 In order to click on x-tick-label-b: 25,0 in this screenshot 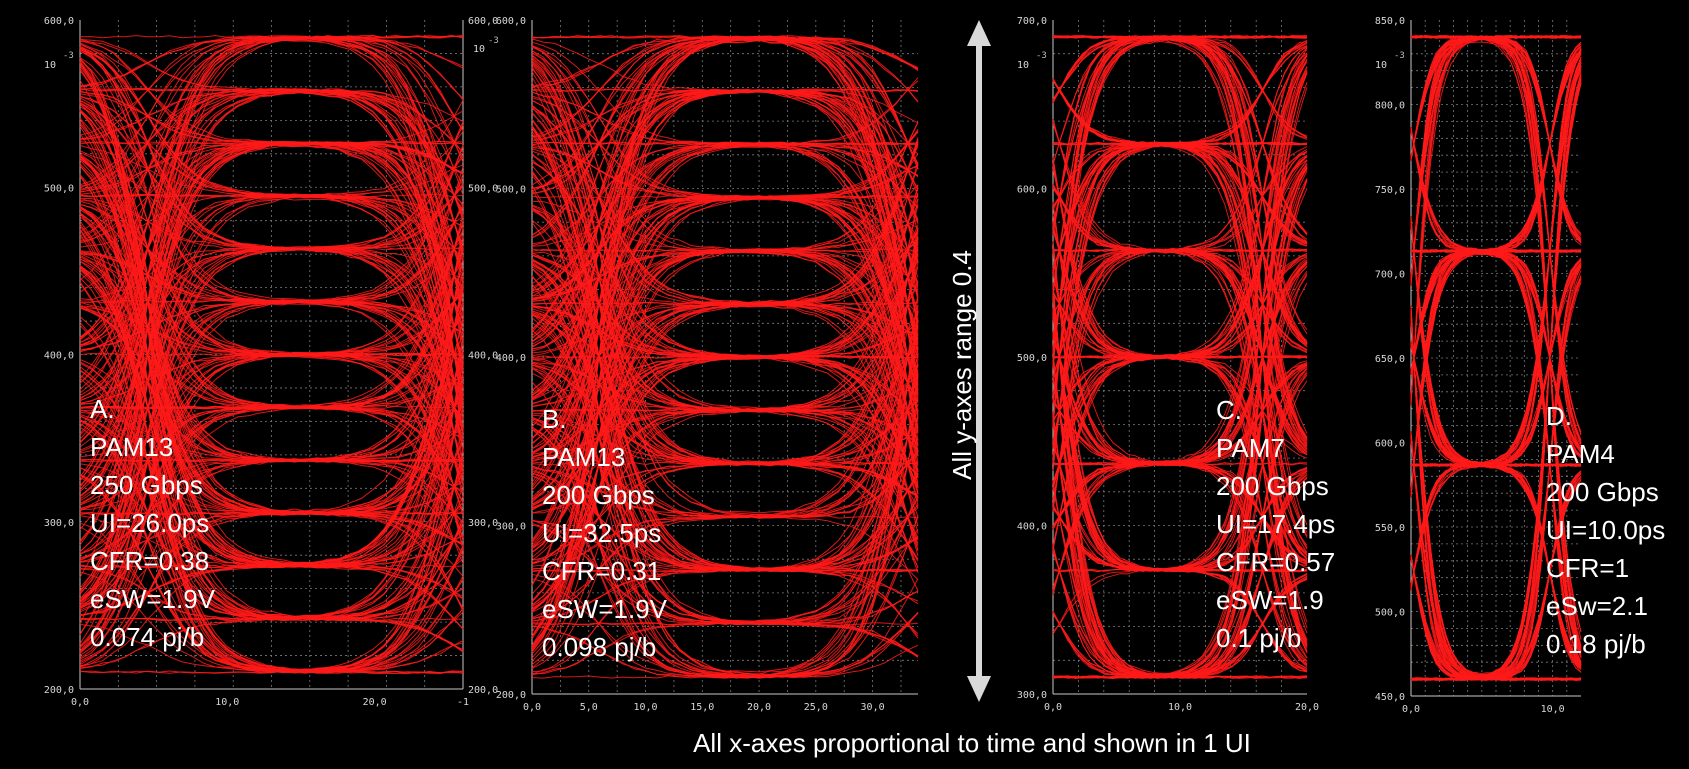, I will do `click(816, 707)`.